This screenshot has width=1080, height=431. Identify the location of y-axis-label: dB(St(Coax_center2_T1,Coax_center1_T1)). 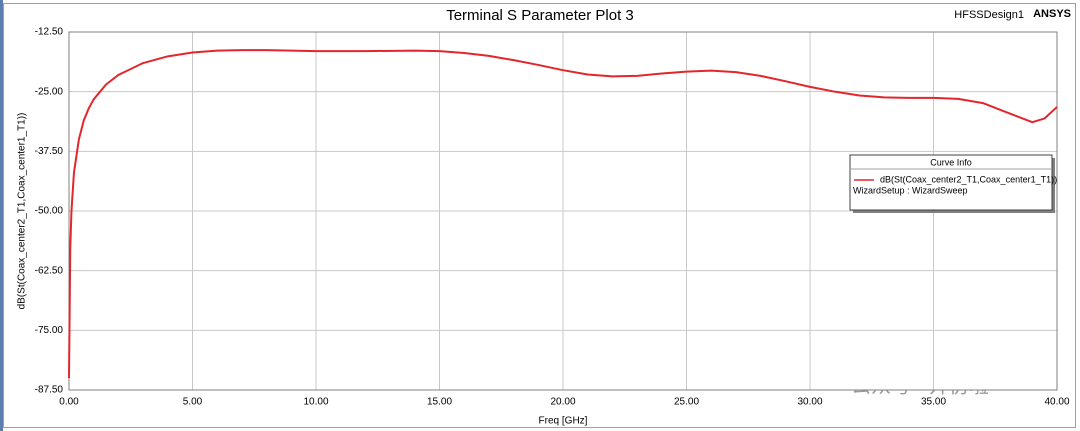
(22, 211).